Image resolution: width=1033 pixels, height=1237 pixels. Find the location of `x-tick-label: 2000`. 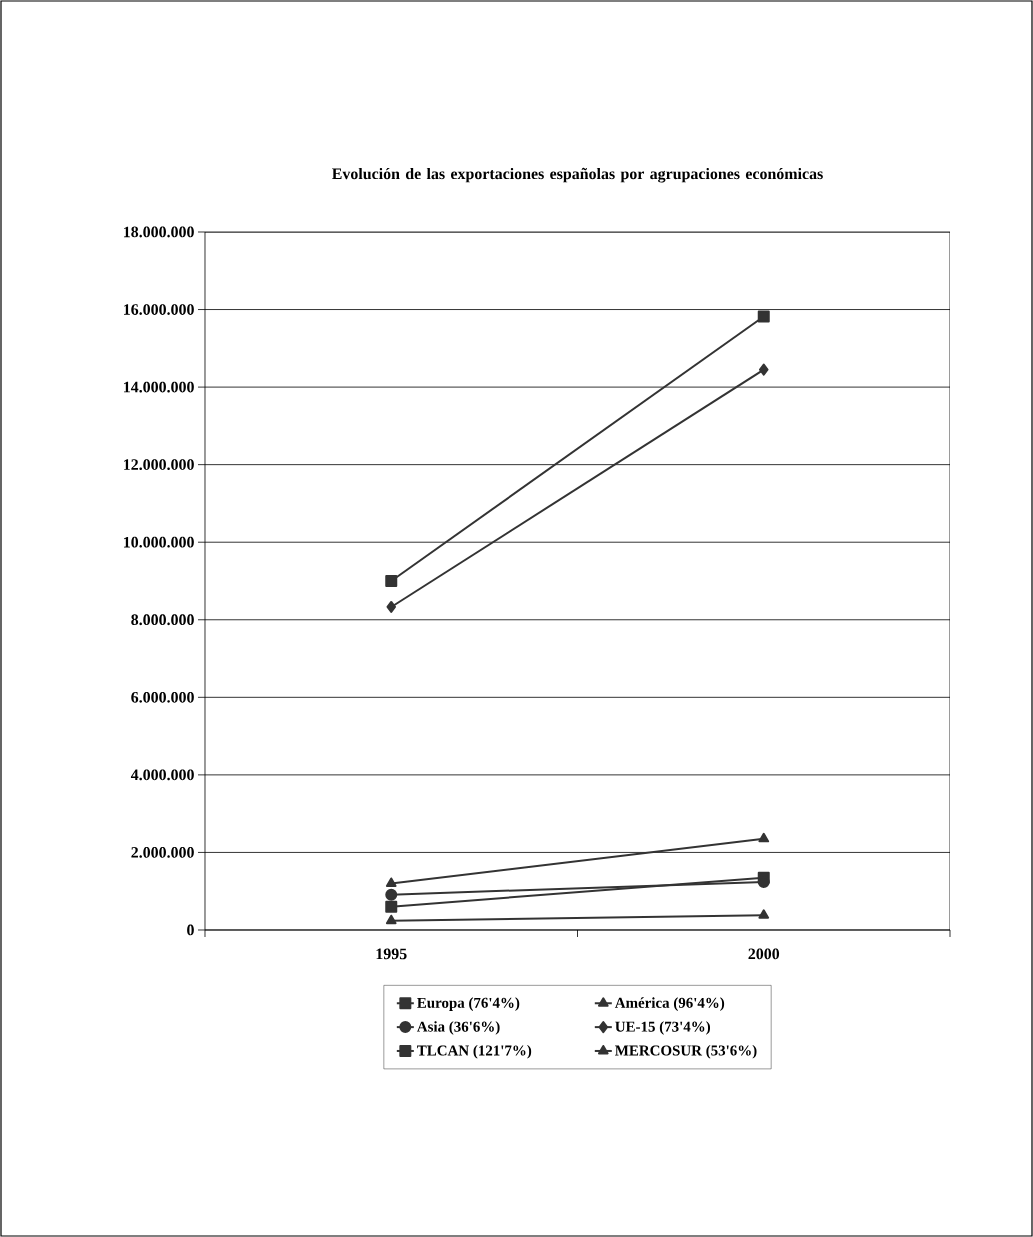

x-tick-label: 2000 is located at coordinates (764, 954).